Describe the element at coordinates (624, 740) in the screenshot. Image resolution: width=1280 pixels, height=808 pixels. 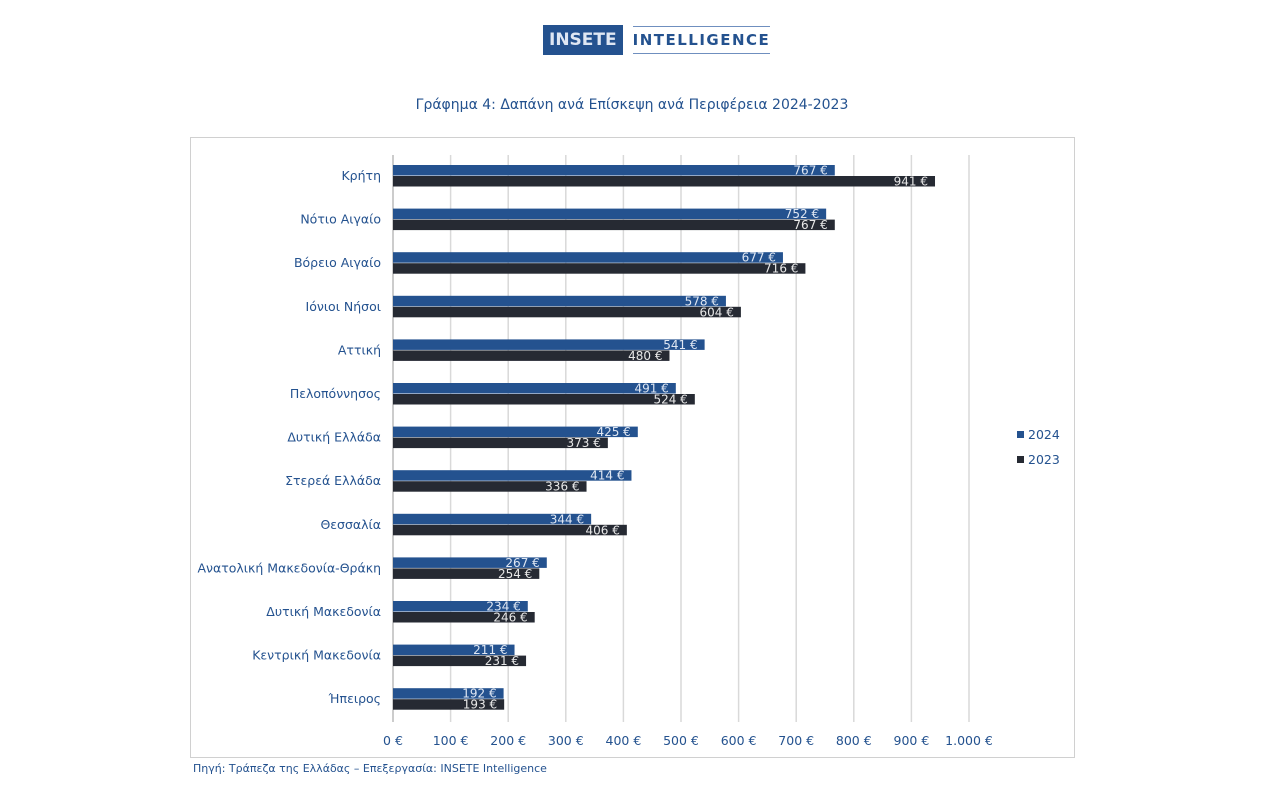
I see `x-tick-label: 400 €` at that location.